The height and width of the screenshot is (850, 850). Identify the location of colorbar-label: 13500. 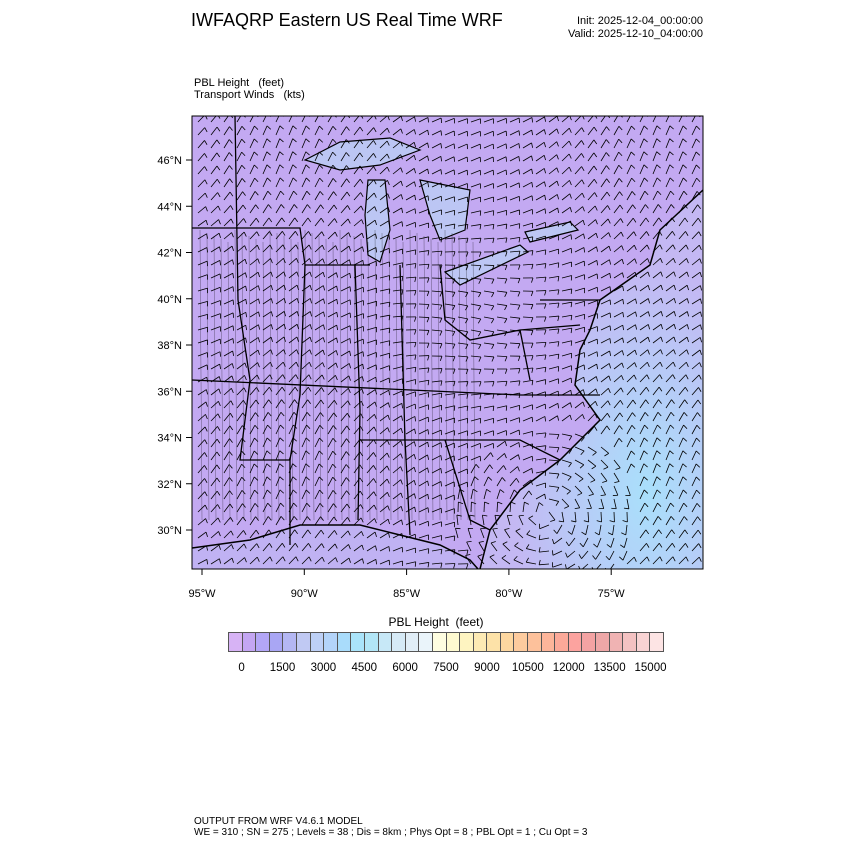
(609, 668).